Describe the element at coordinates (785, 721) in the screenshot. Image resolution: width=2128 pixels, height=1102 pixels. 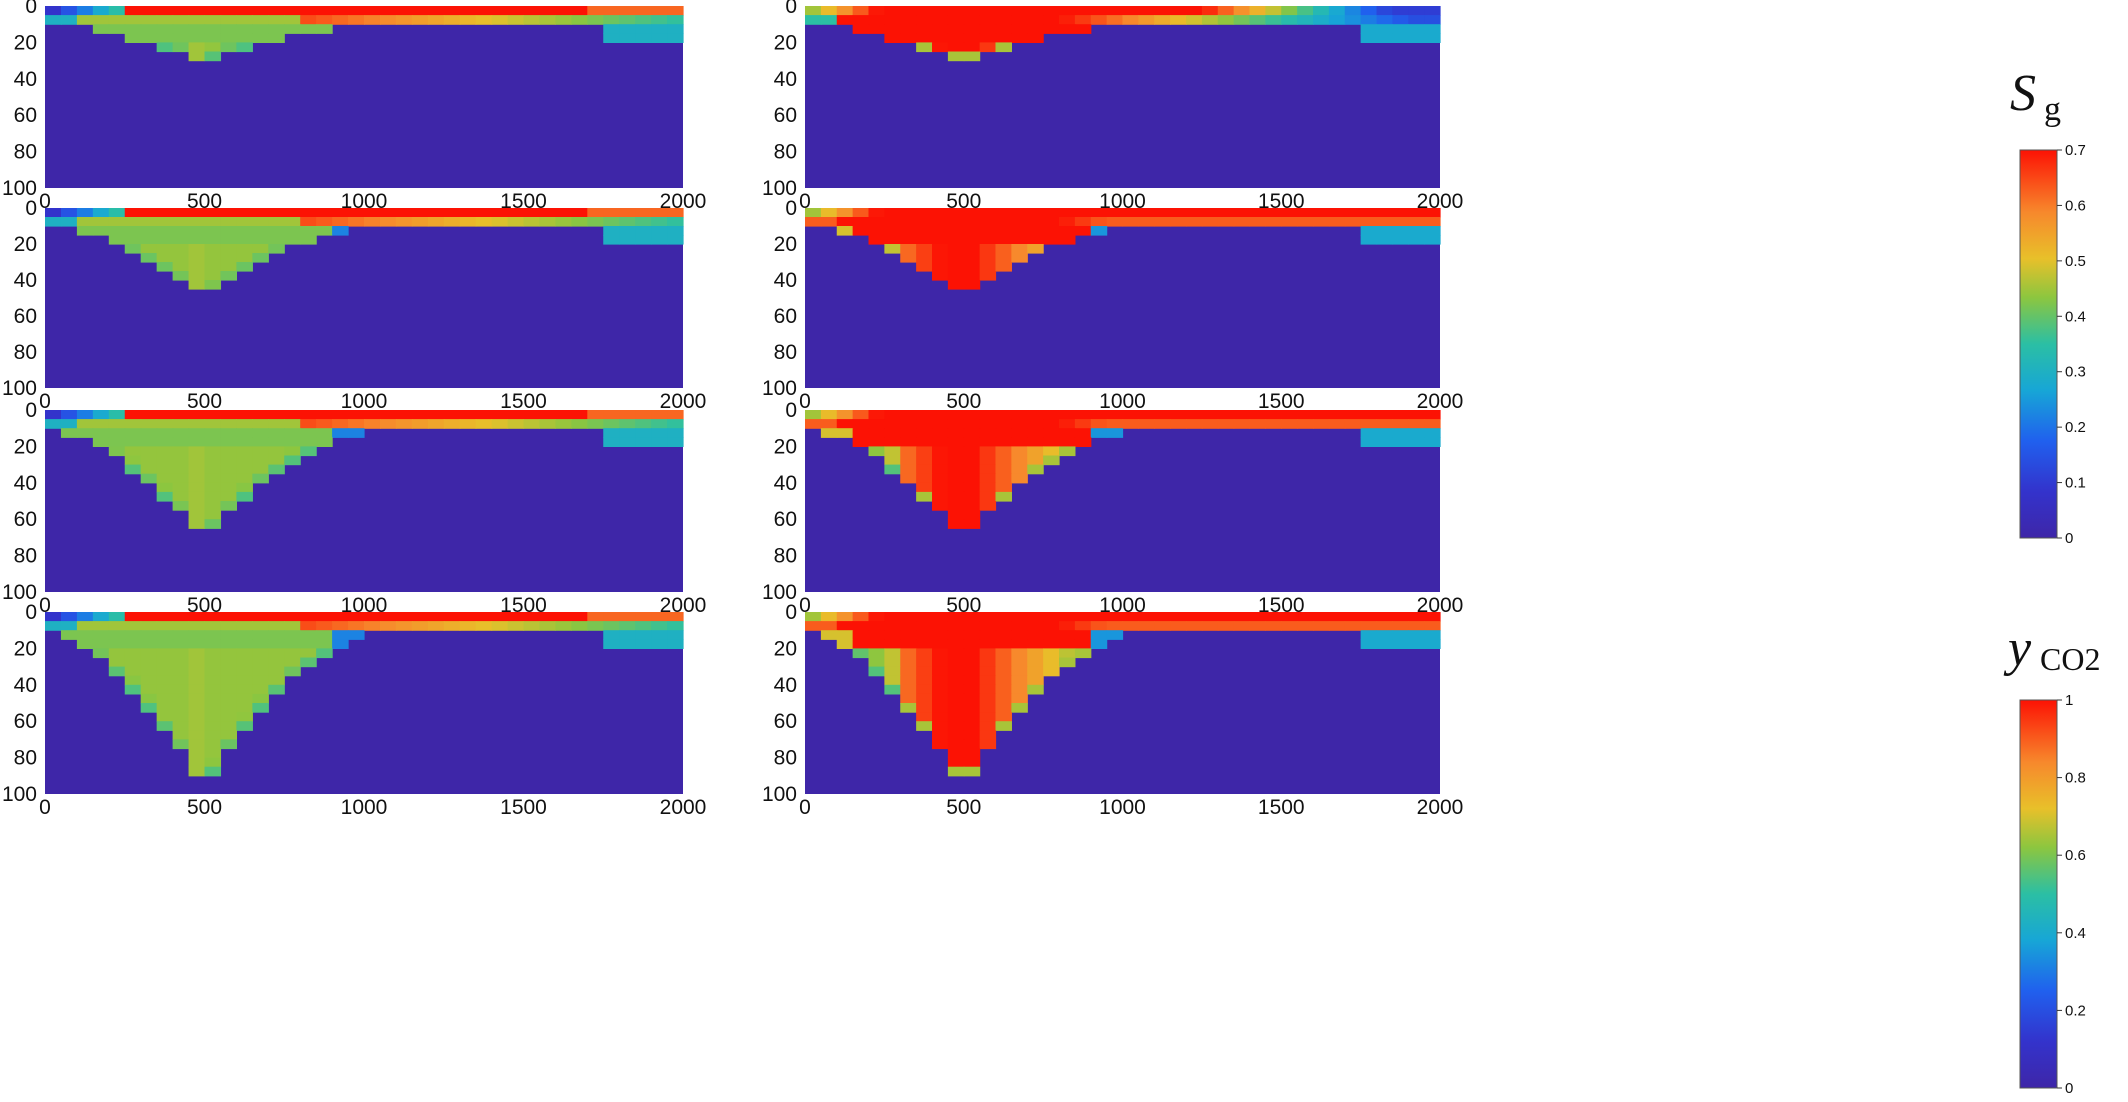
I see `y-tick-label: 60` at that location.